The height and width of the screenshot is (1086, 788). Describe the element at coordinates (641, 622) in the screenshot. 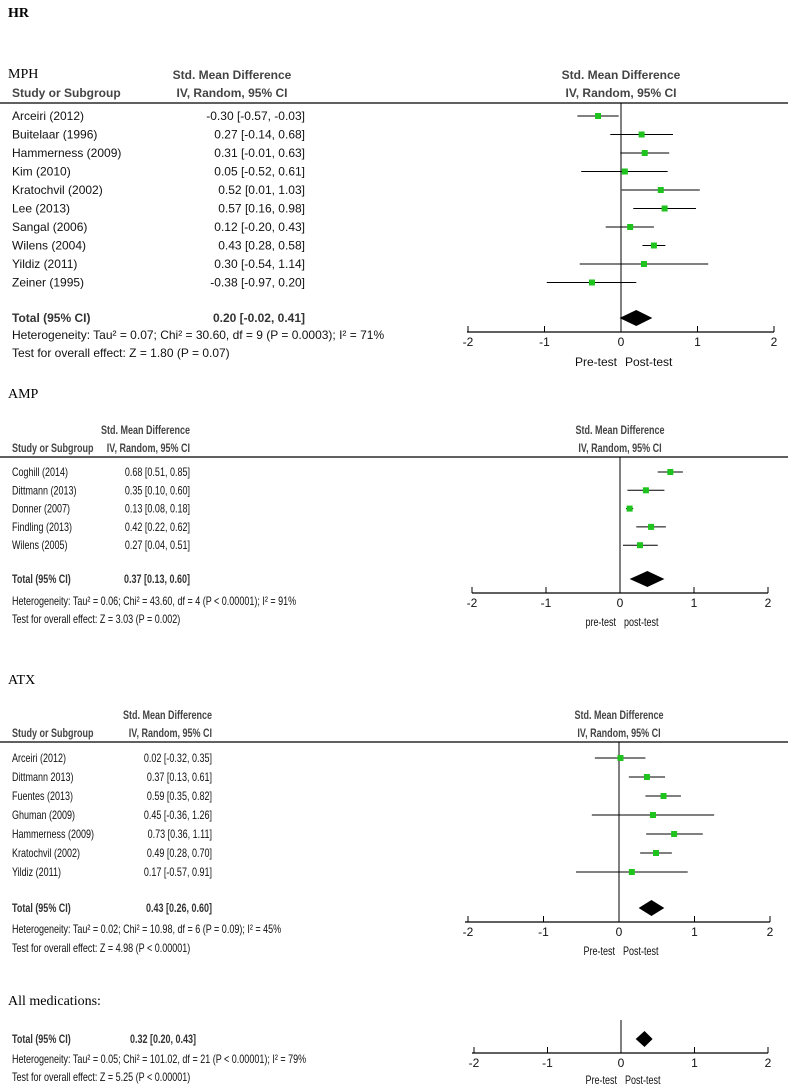

I see `favours-right-label: post-test` at that location.